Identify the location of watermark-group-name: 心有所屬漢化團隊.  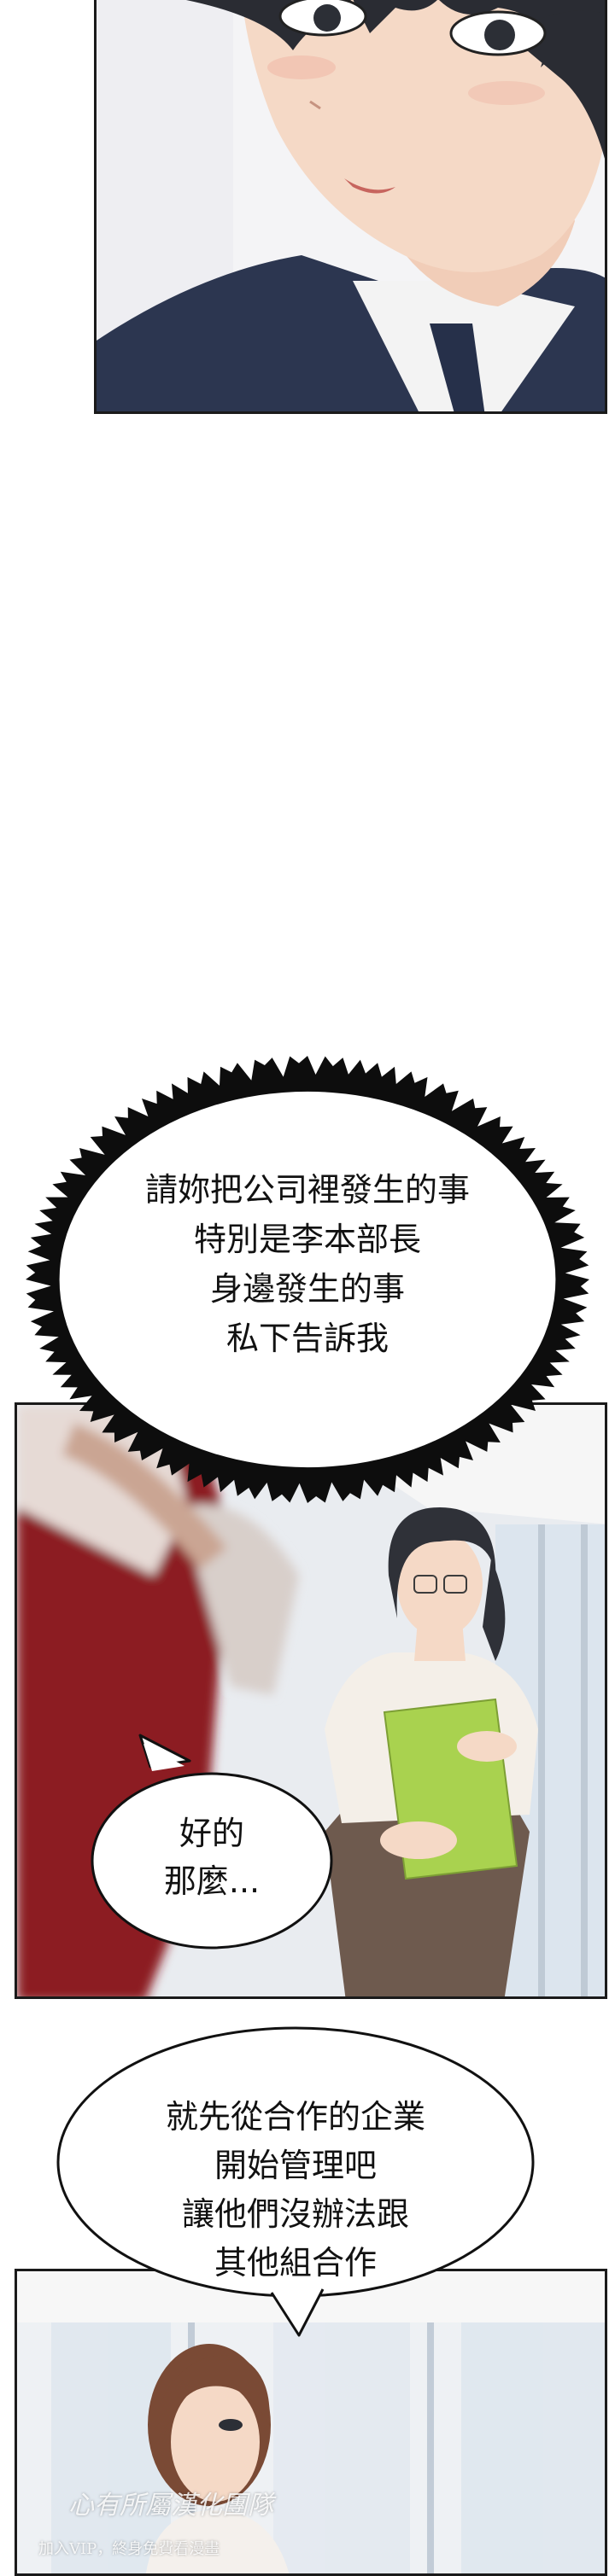
(170, 2506).